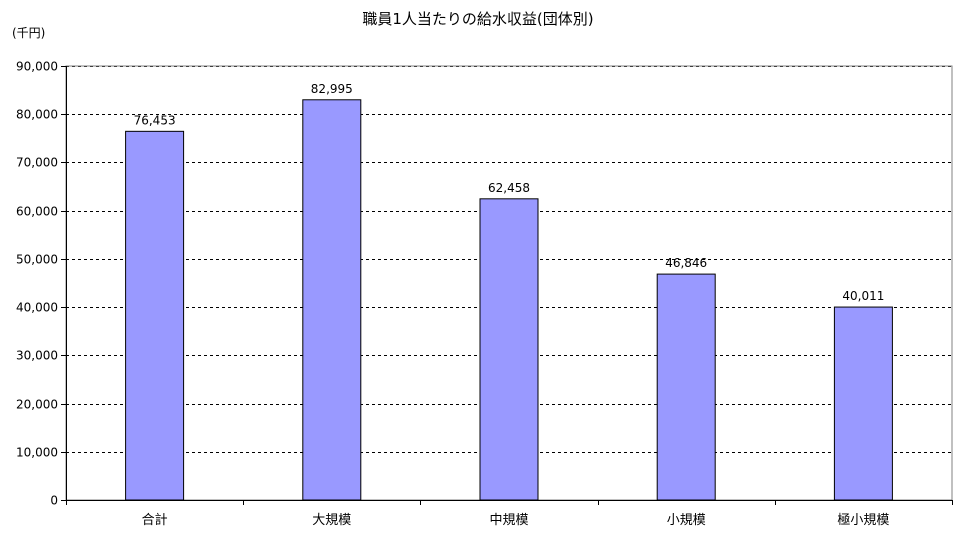  What do you see at coordinates (37, 163) in the screenshot?
I see `y-tick-label: 70,000` at bounding box center [37, 163].